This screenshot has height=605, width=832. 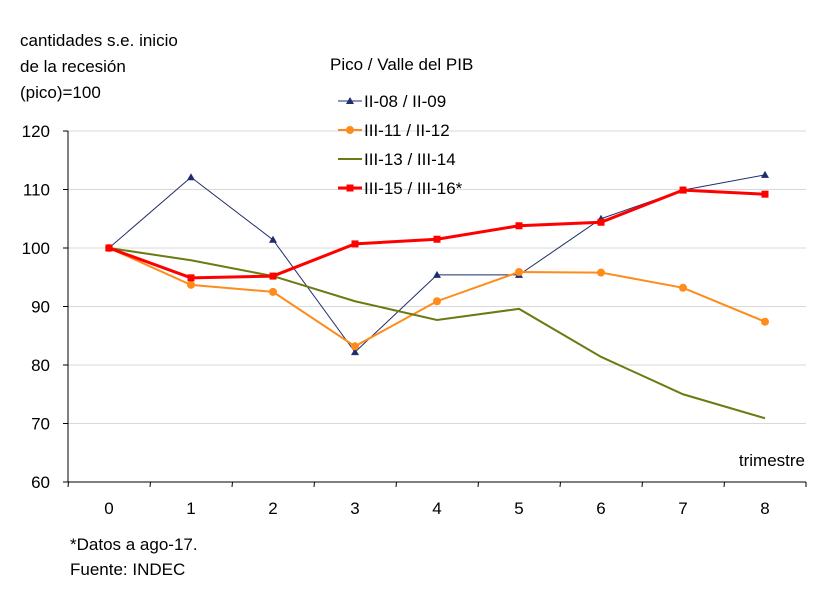 I want to click on series-line, so click(x=437, y=234).